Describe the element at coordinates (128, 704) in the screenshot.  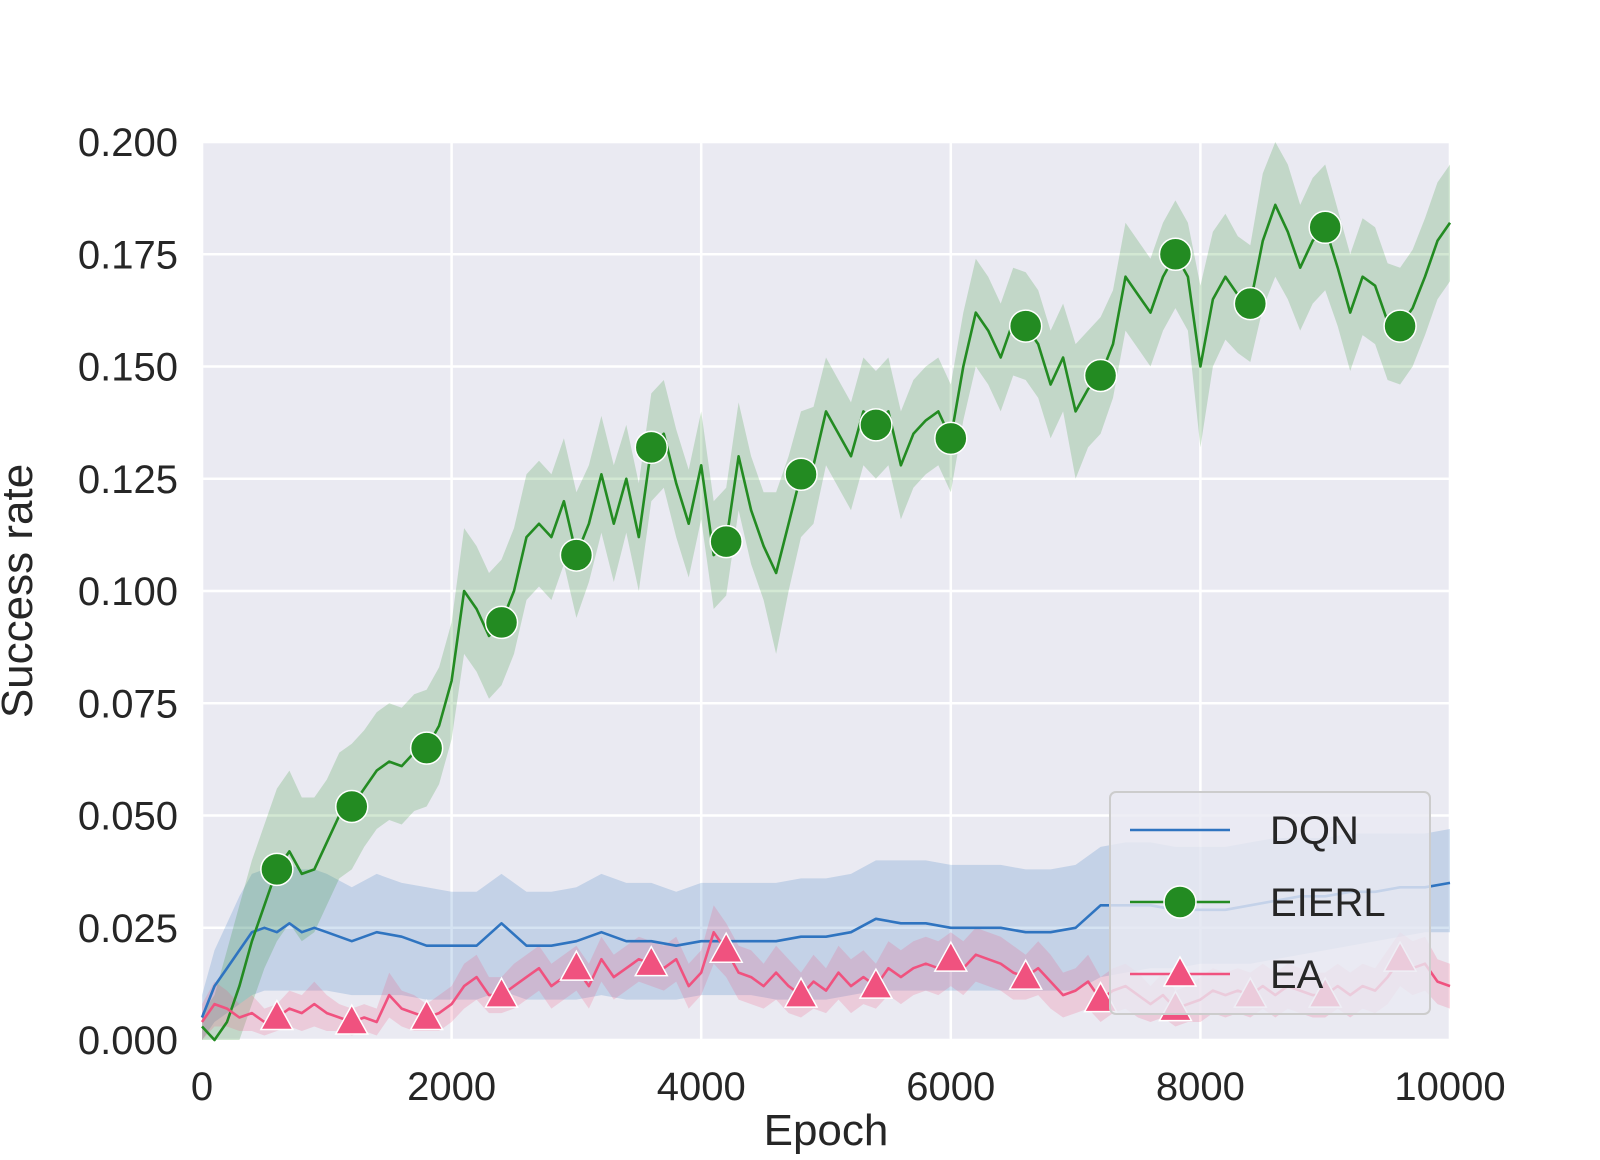
I see `y-tick-label: 0.075` at that location.